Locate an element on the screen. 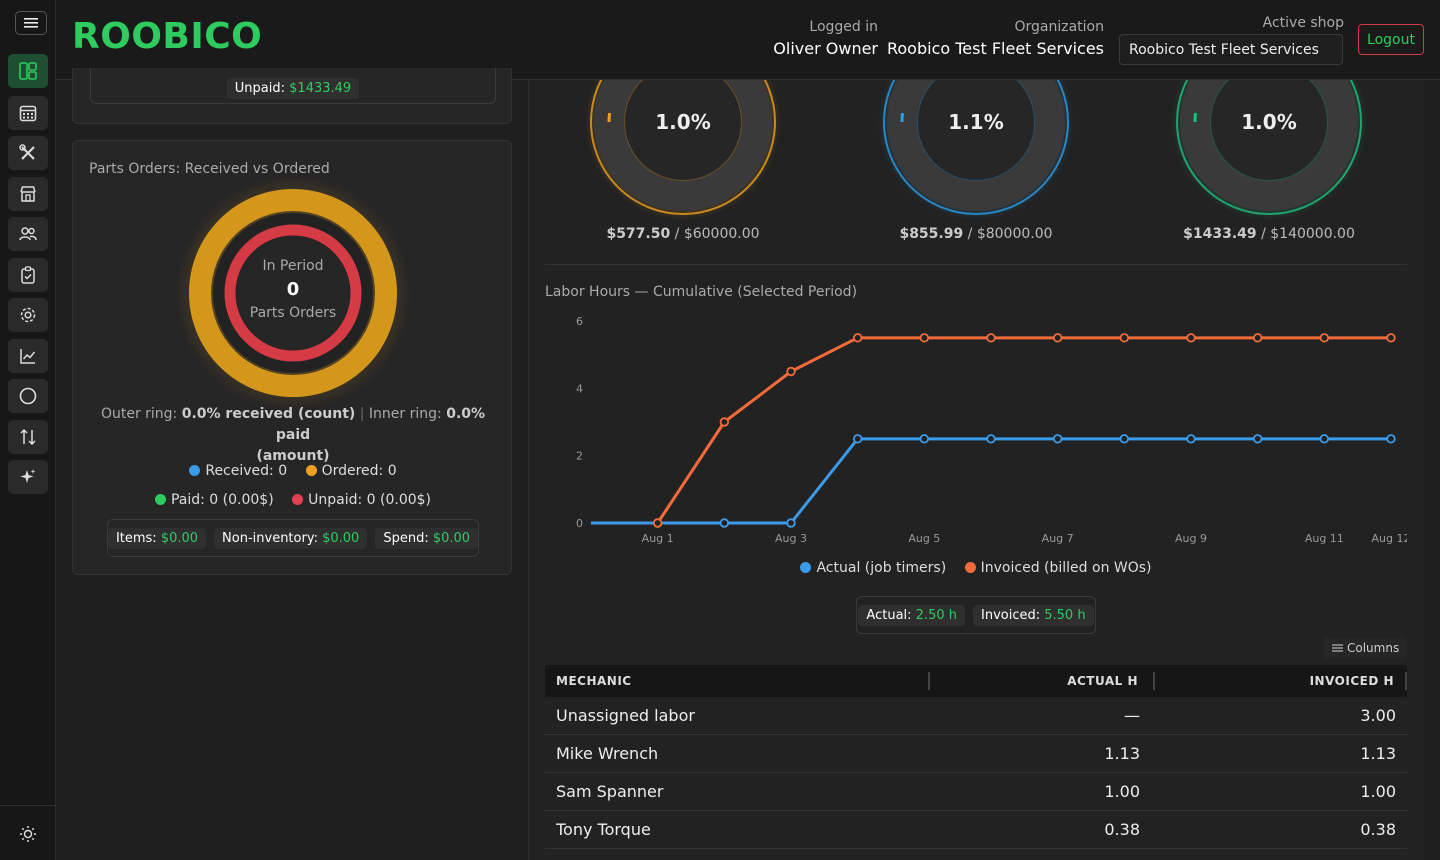 The height and width of the screenshot is (860, 1440). nav-settings is located at coordinates (28, 315).